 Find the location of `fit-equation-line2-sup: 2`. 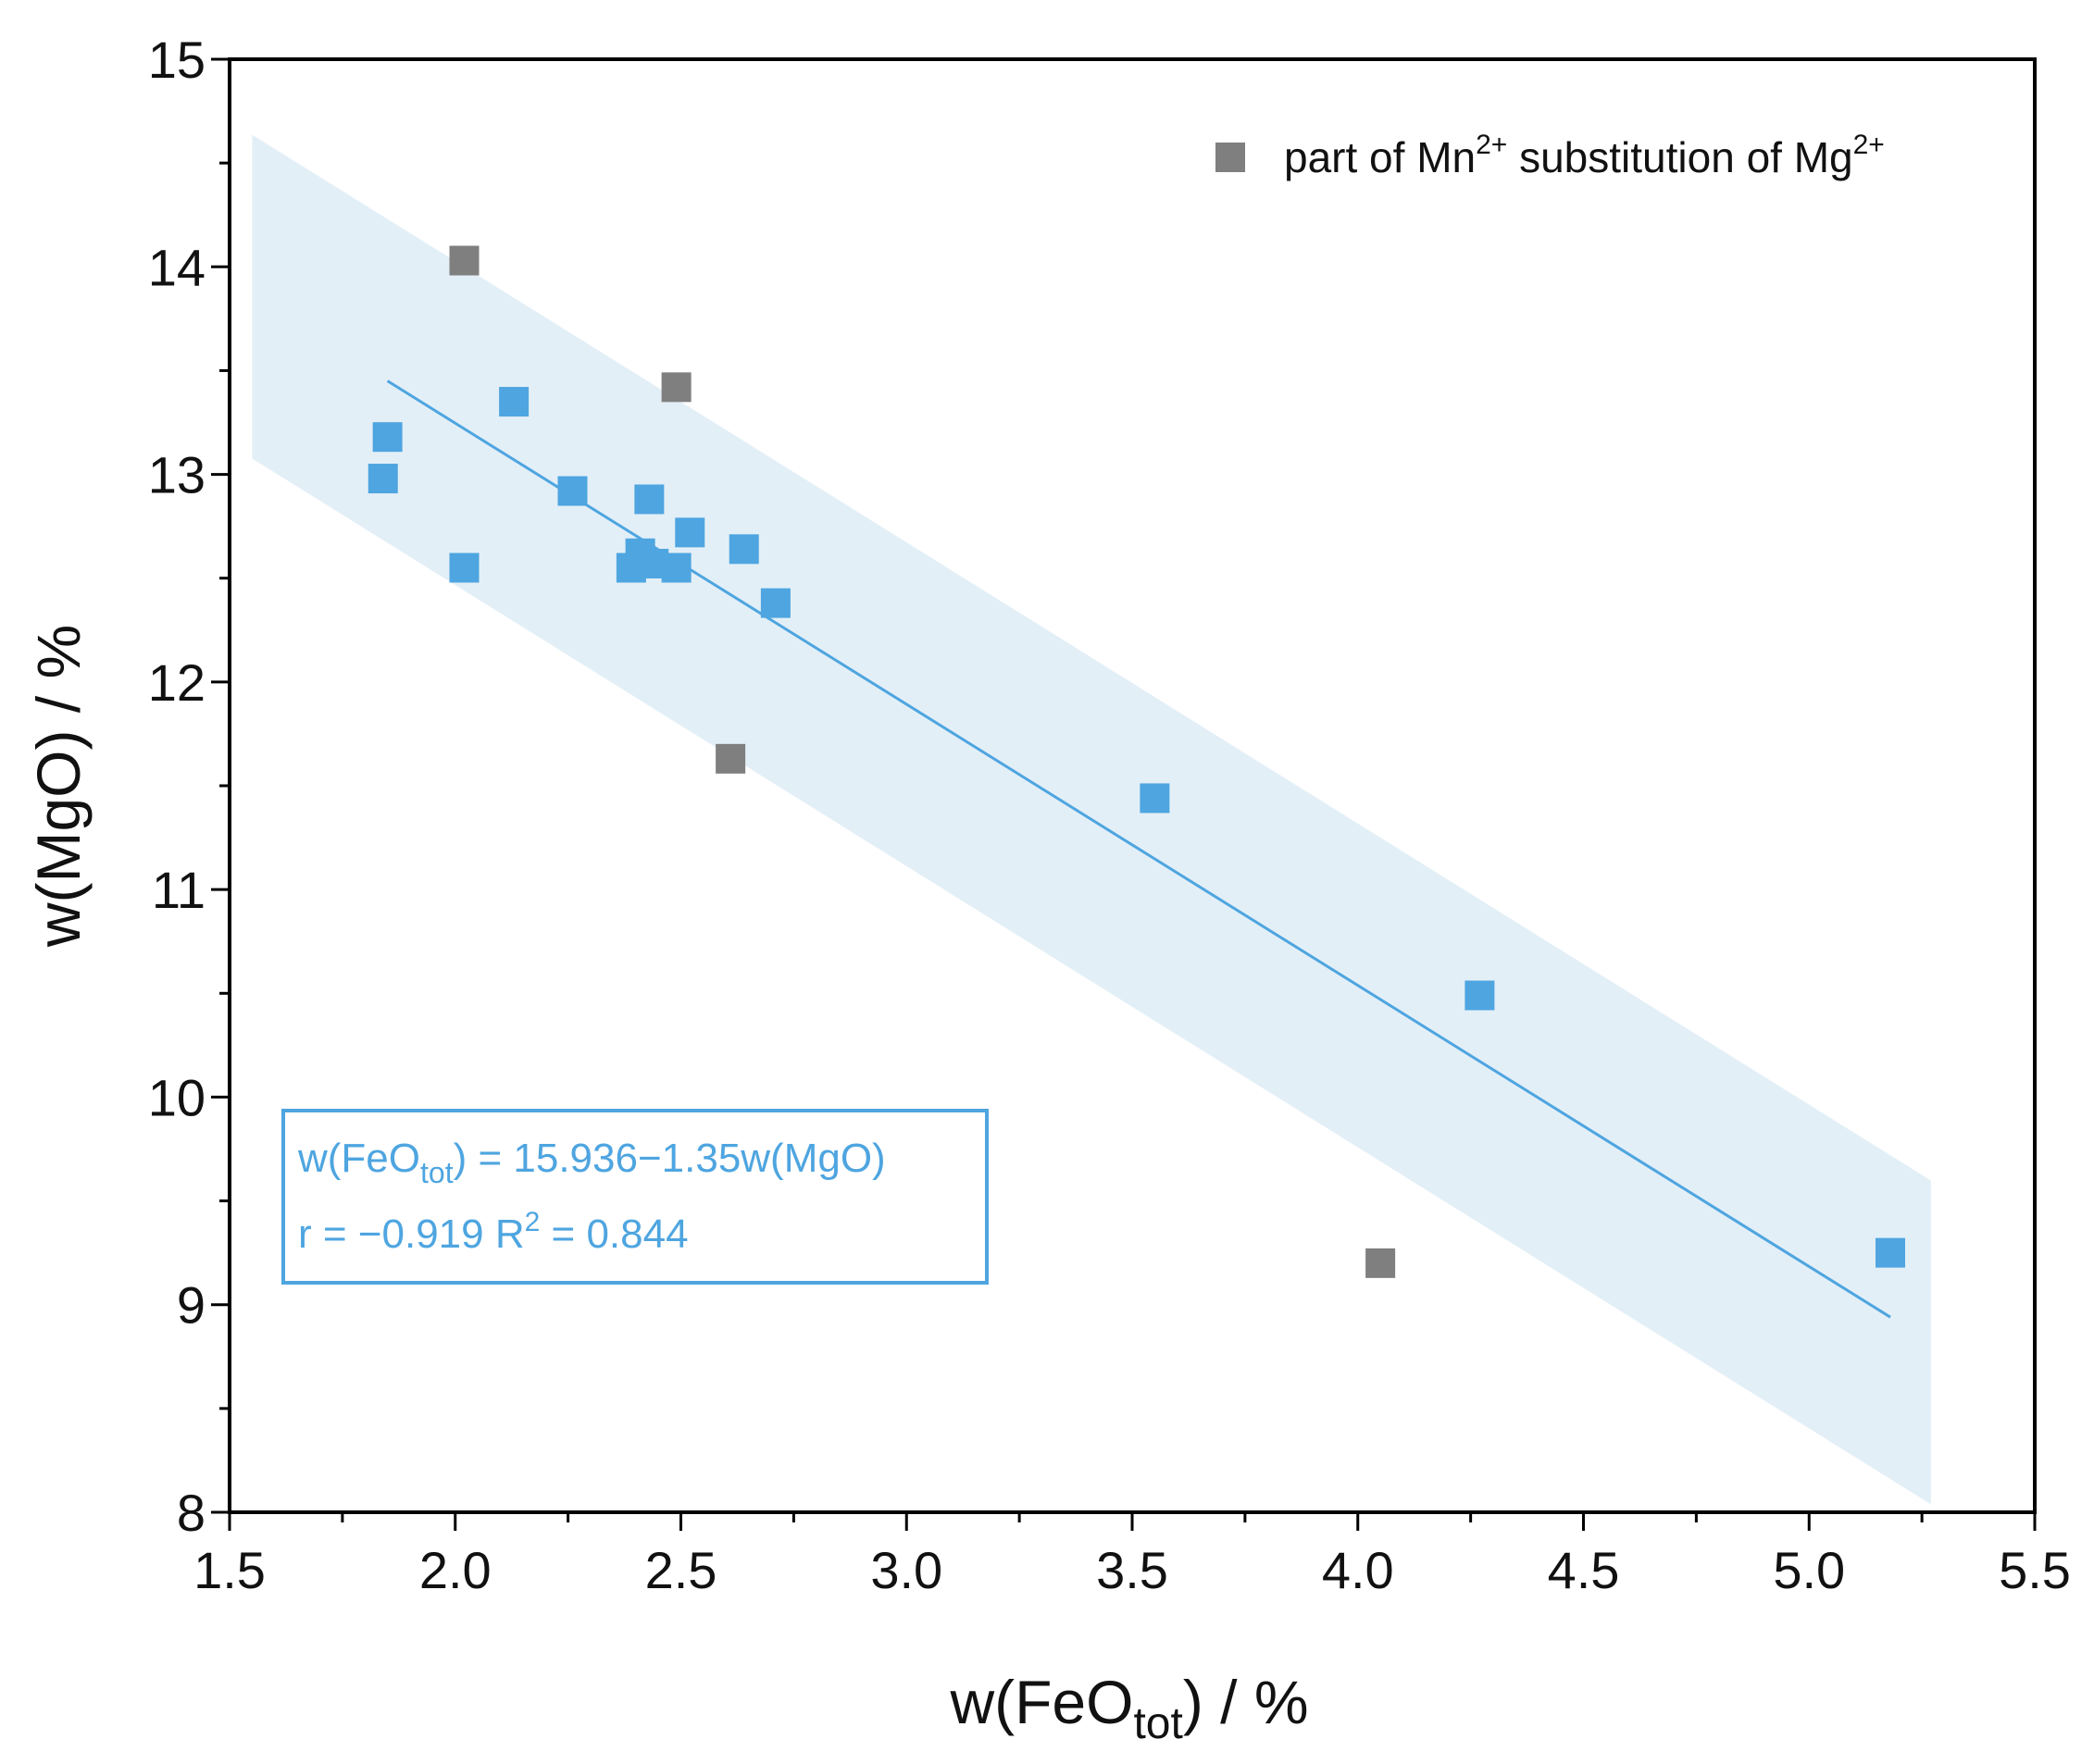

fit-equation-line2-sup: 2 is located at coordinates (533, 1222).